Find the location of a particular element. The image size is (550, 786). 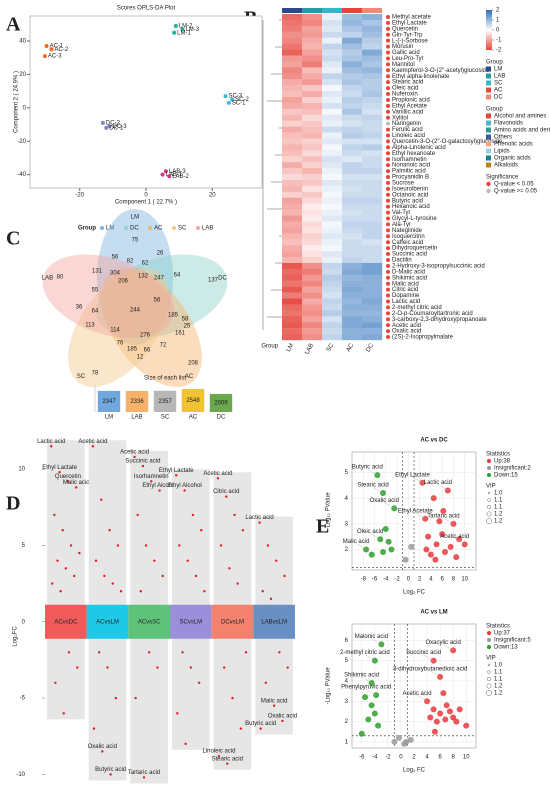

colorbar-label: -1 is located at coordinates (499, 41).